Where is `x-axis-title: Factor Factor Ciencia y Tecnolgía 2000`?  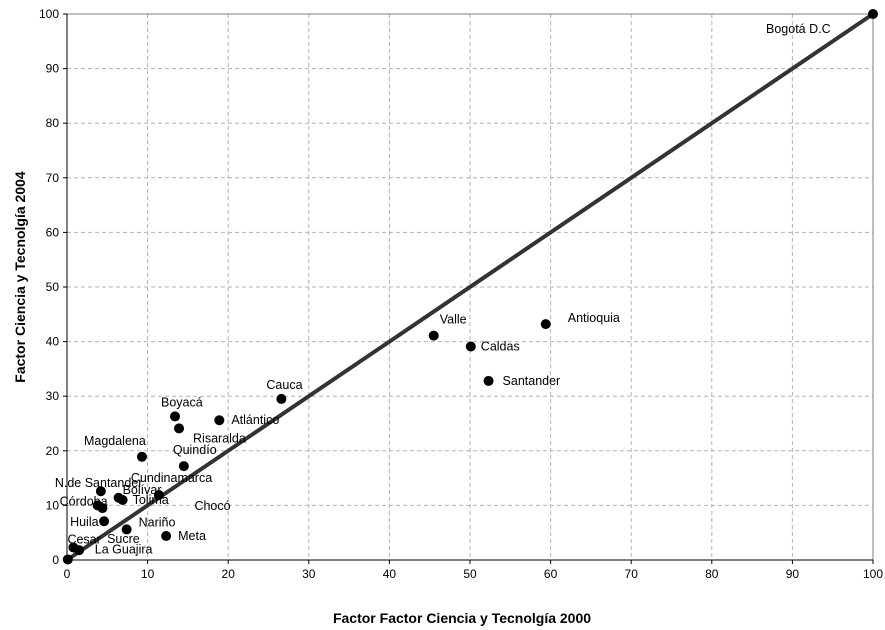 x-axis-title: Factor Factor Ciencia y Tecnolgía 2000 is located at coordinates (462, 618).